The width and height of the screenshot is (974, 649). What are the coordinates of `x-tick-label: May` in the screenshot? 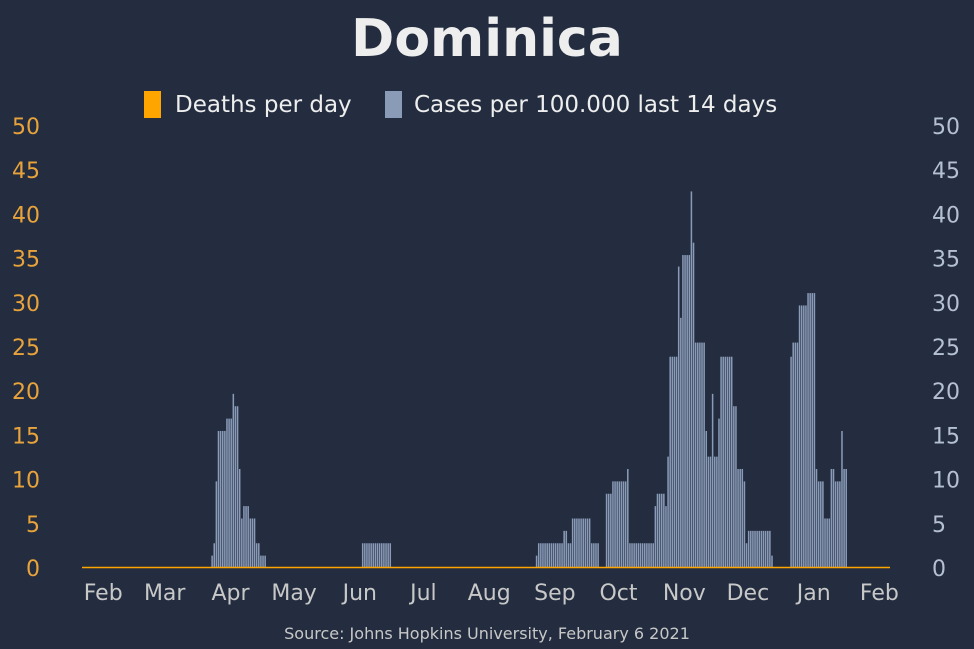 It's located at (293, 593).